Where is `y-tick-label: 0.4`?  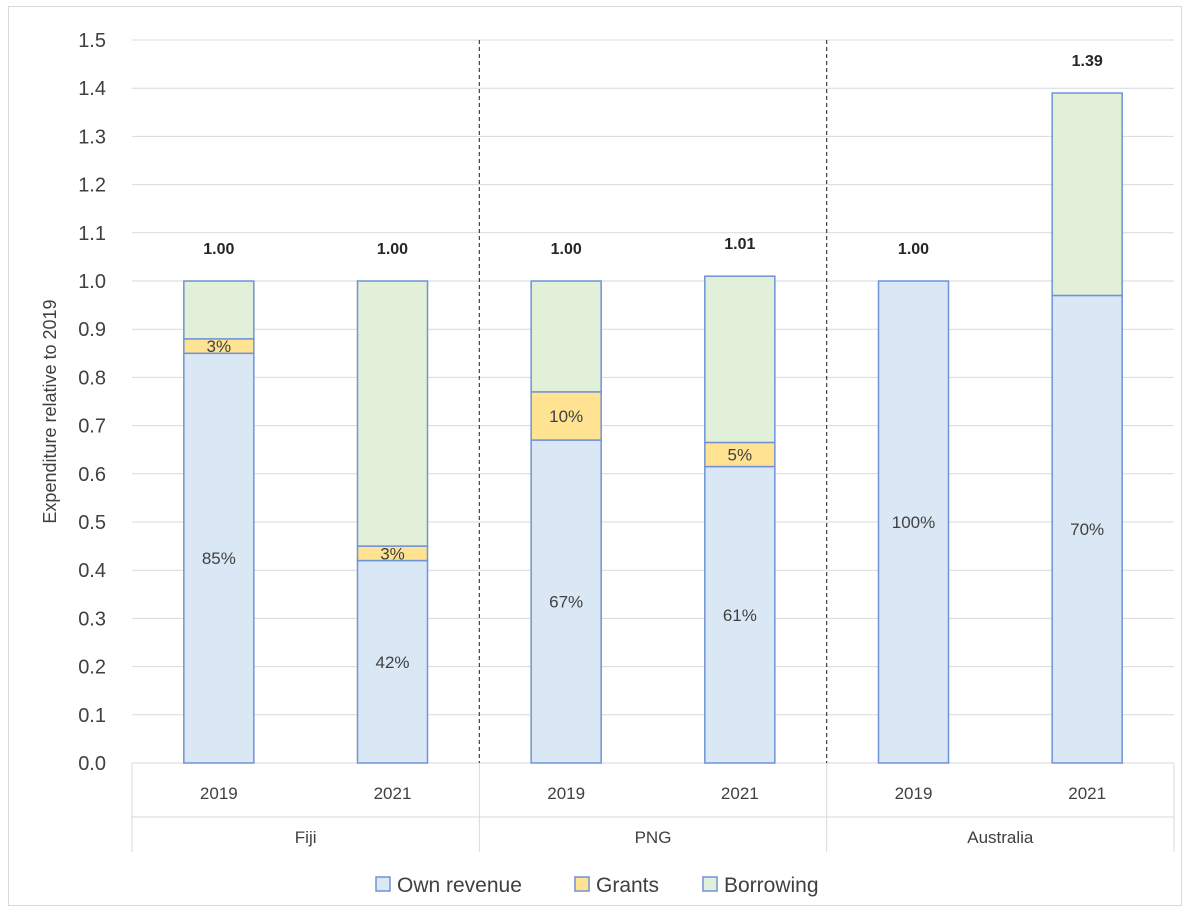
y-tick-label: 0.4 is located at coordinates (92, 571).